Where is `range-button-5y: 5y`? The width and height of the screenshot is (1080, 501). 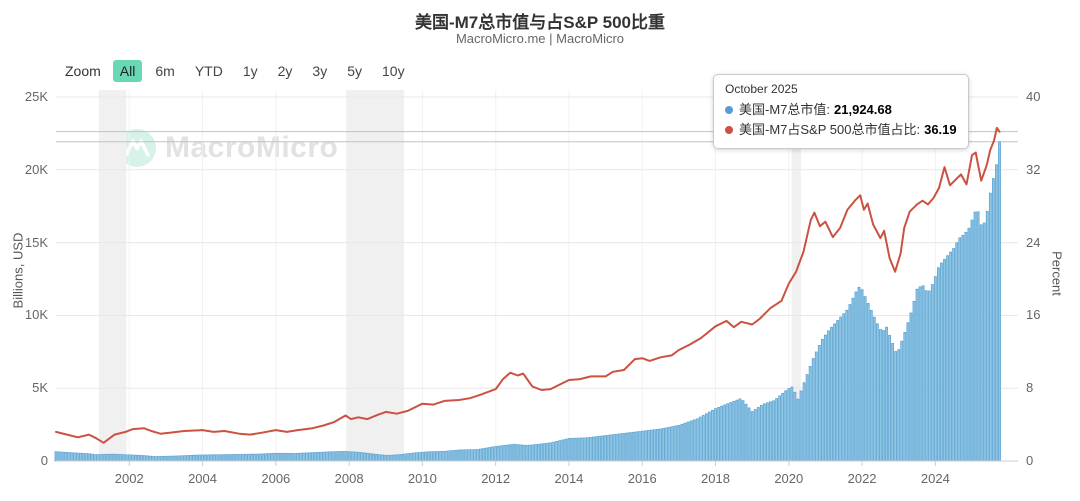
range-button-5y: 5y is located at coordinates (354, 71).